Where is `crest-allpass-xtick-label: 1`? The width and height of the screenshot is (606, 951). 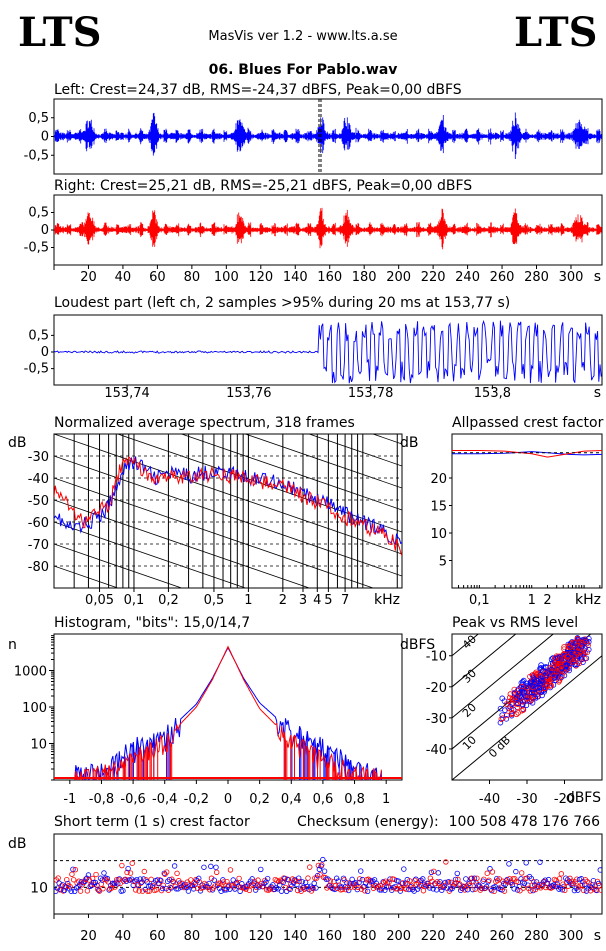
crest-allpass-xtick-label: 1 is located at coordinates (532, 600).